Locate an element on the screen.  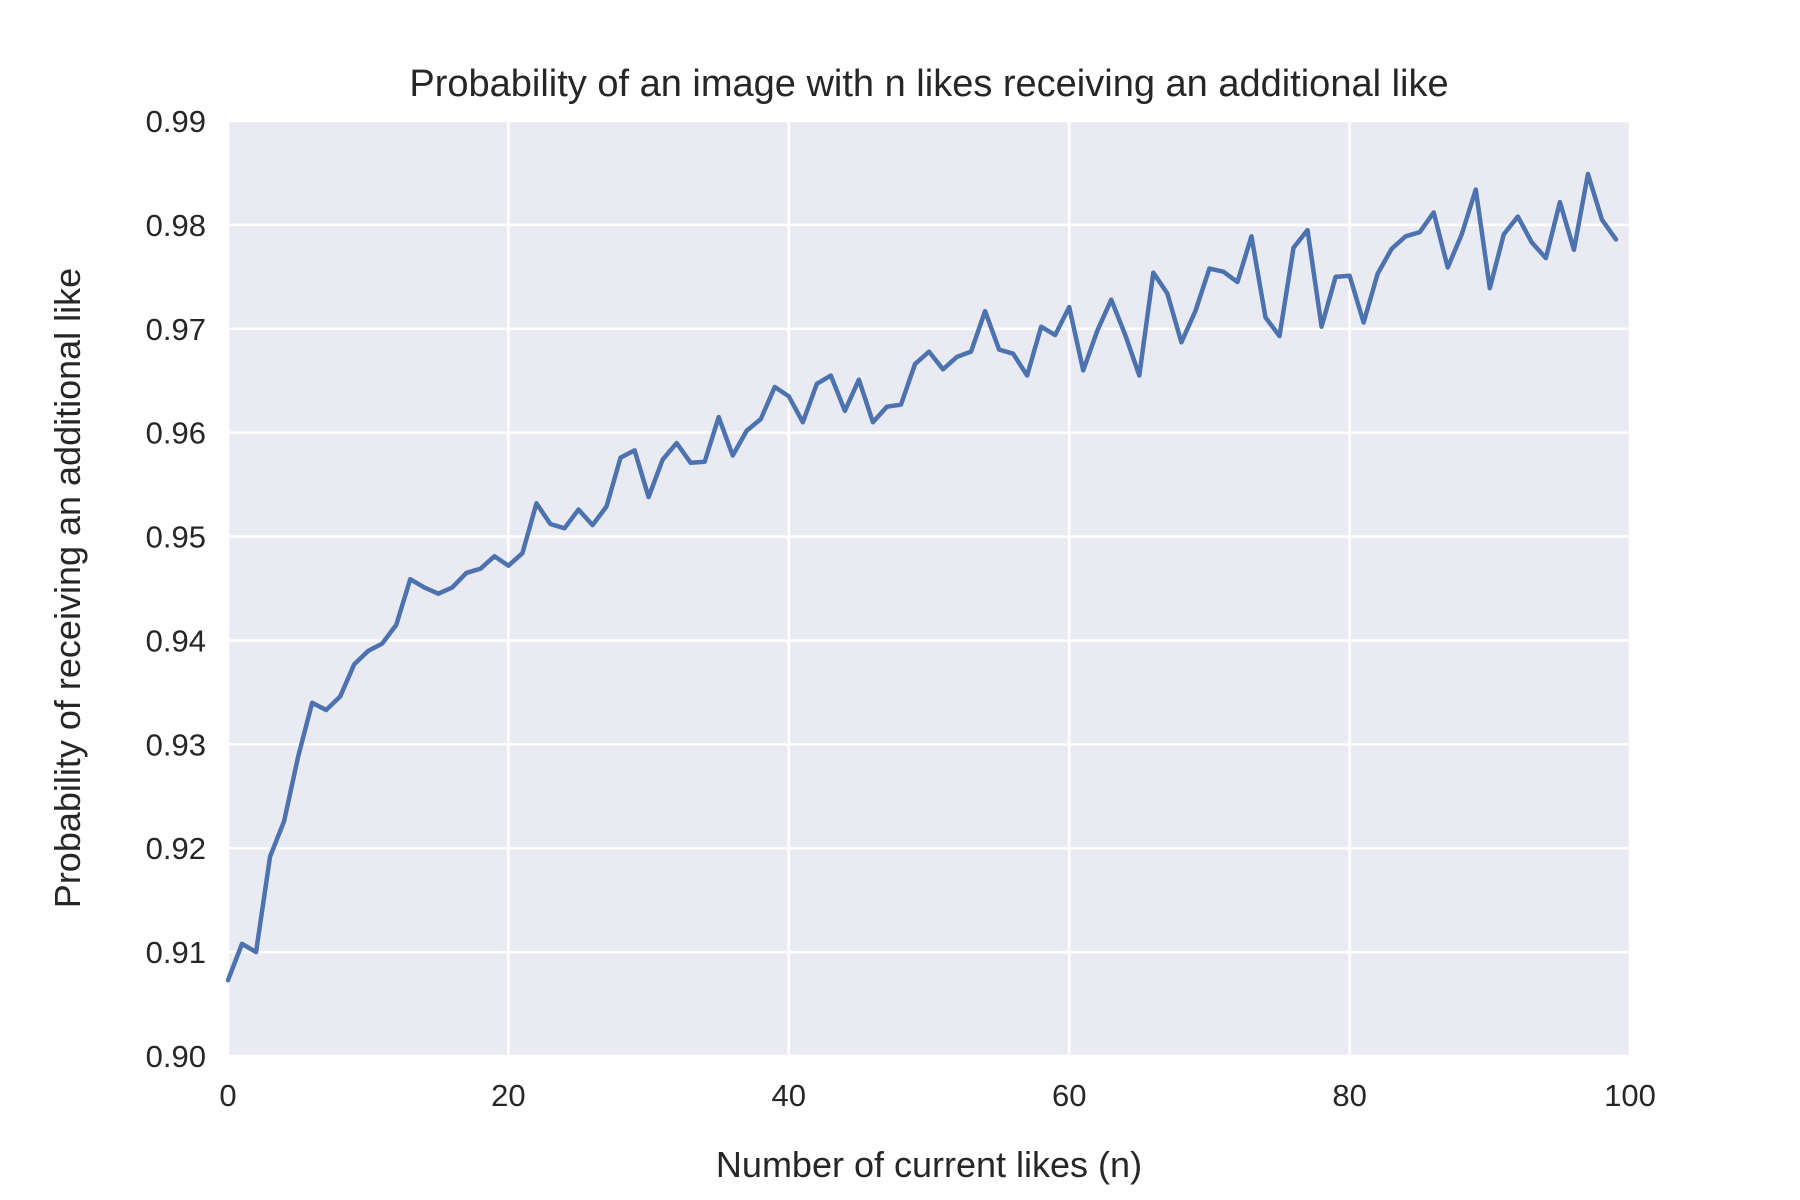
x-tick-label: 0 is located at coordinates (227, 1095).